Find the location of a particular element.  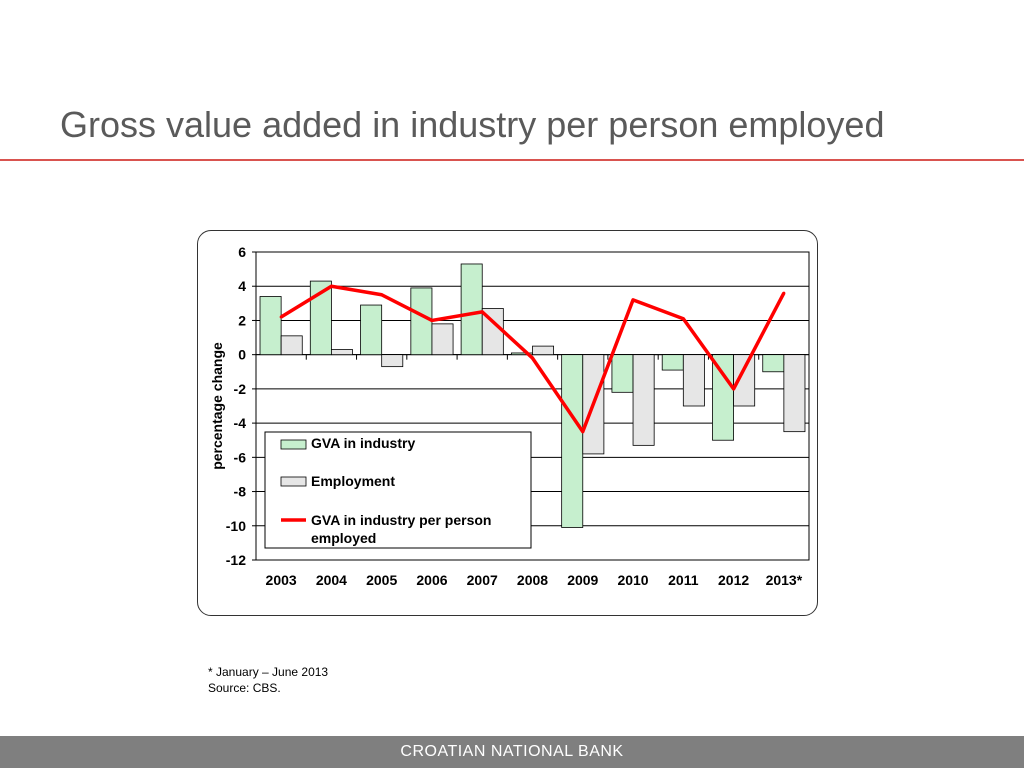

source-note: Source: CBS. is located at coordinates (244, 688).